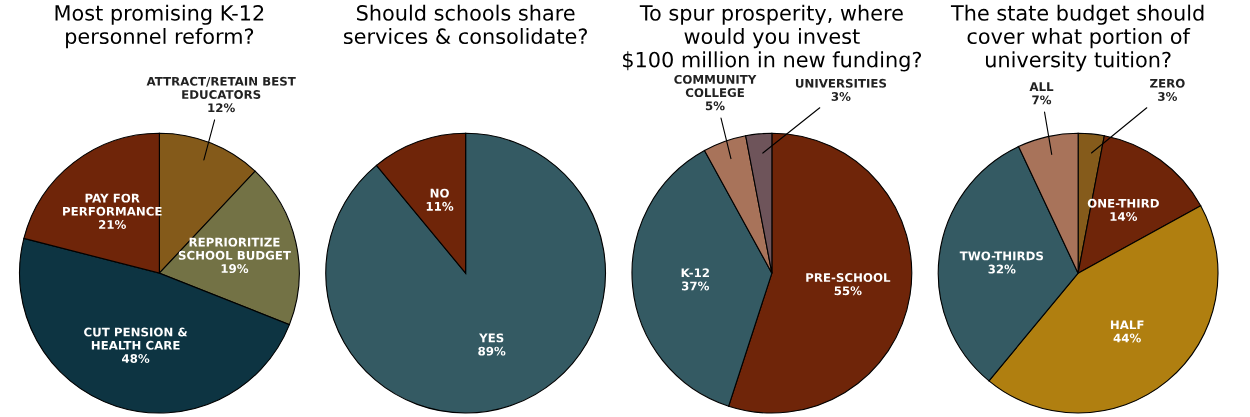 The height and width of the screenshot is (417, 1250). Describe the element at coordinates (695, 286) in the screenshot. I see `data-label: 37%` at that location.